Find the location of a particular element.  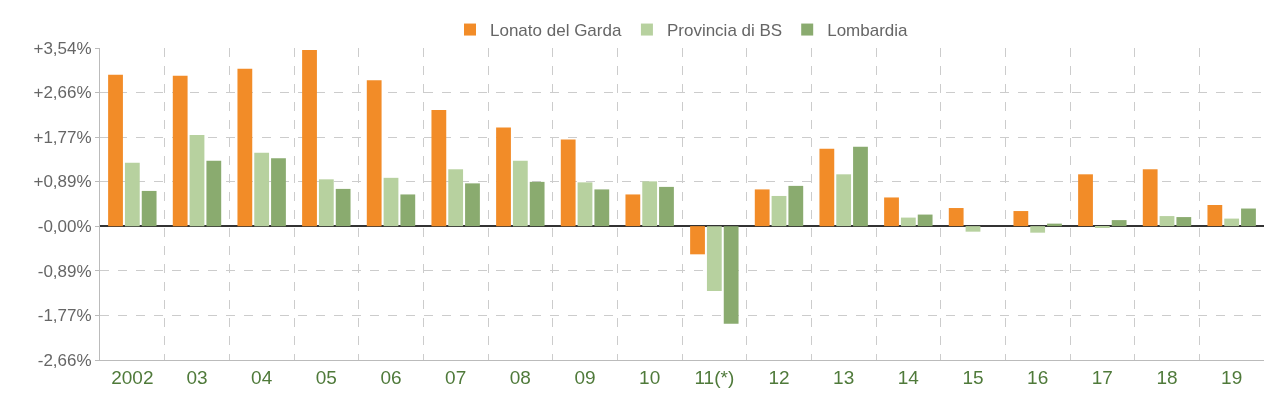

y-tick-label: -0,00% is located at coordinates (64, 227).